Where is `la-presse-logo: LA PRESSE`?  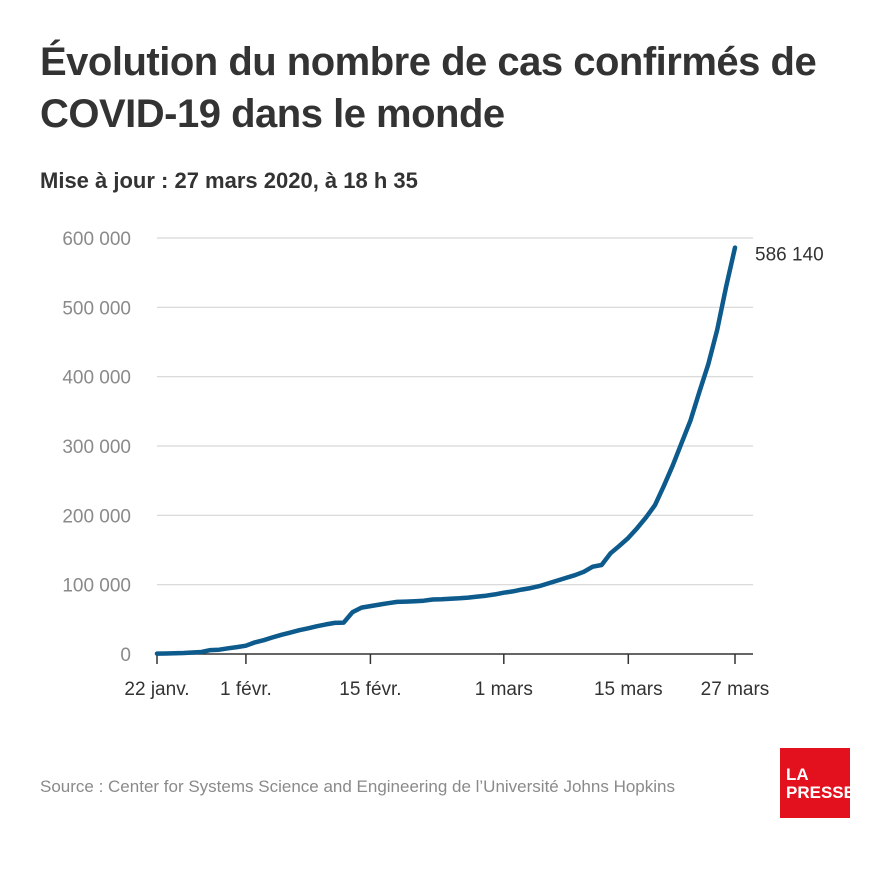
la-presse-logo: LA PRESSE is located at coordinates (817, 783).